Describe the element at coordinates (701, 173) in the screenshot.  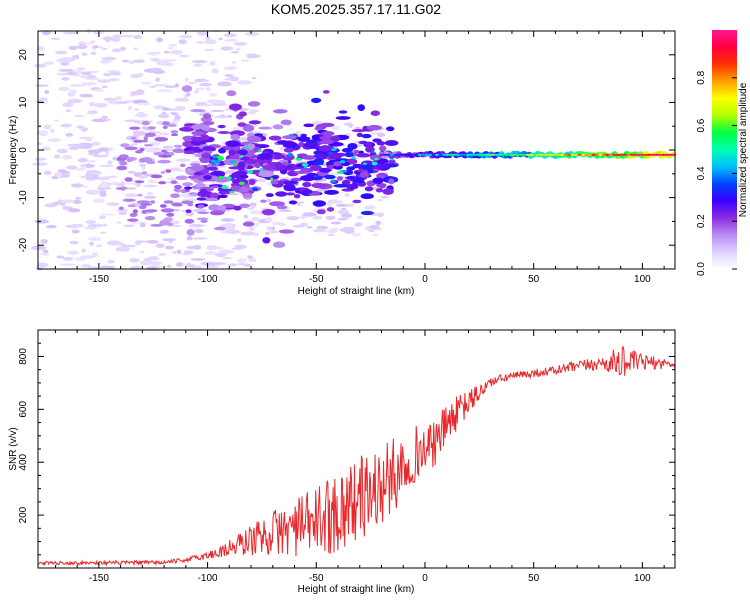
I see `colorbar-tick-label: 0.4` at that location.